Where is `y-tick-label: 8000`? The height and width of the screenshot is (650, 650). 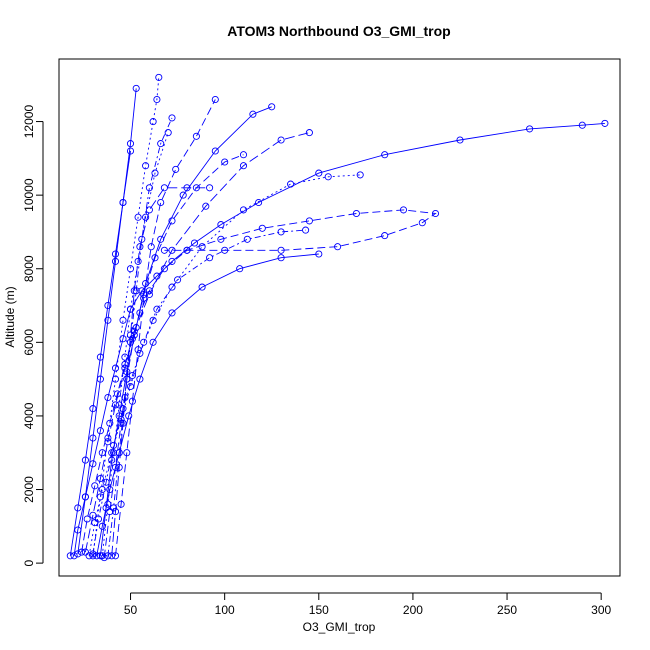 y-tick-label: 8000 is located at coordinates (29, 268).